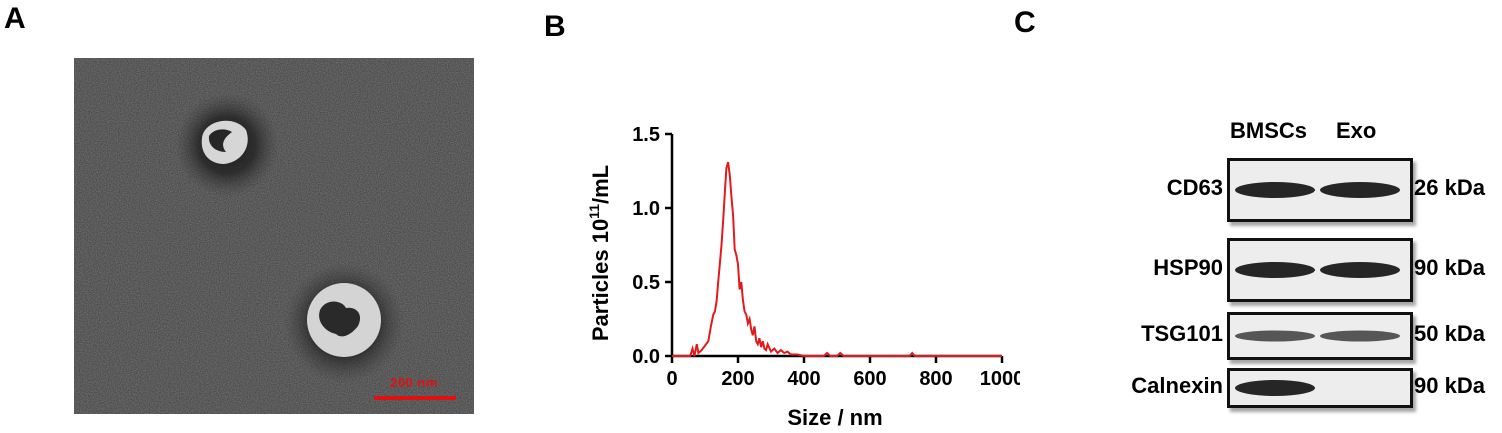 Image resolution: width=1502 pixels, height=433 pixels. What do you see at coordinates (646, 357) in the screenshot?
I see `y-tick-label: 0.0` at bounding box center [646, 357].